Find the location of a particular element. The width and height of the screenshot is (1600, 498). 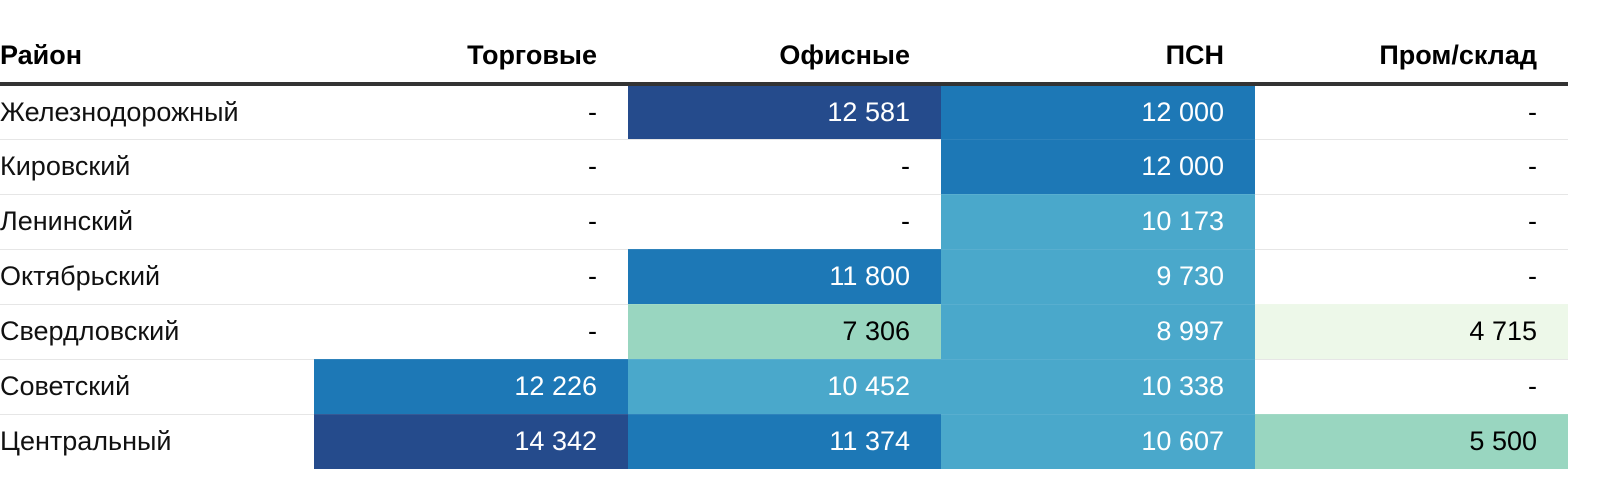

heat-cell: 10 338 is located at coordinates (1098, 386).